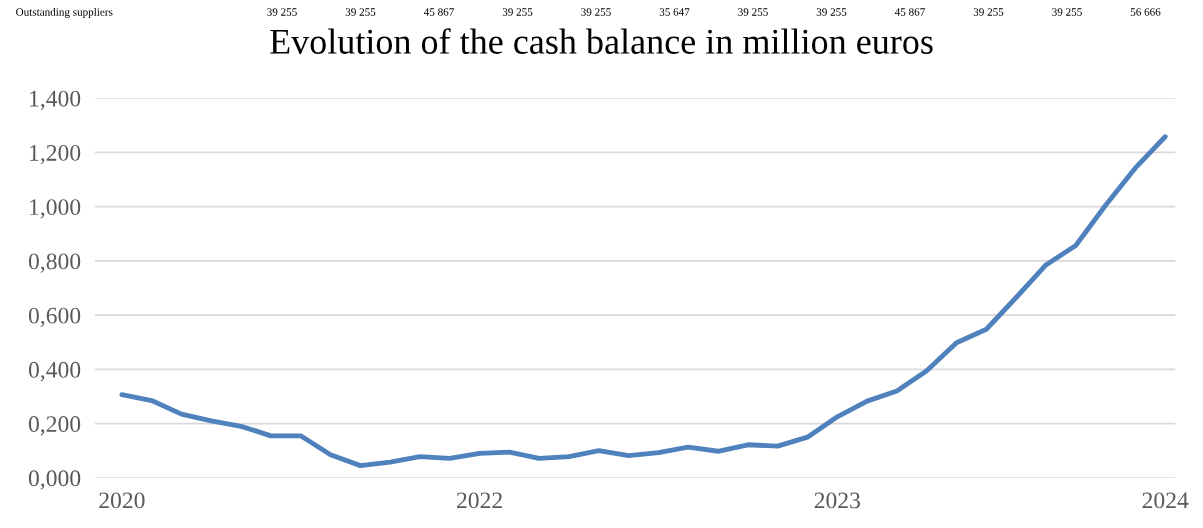  What do you see at coordinates (55, 209) in the screenshot?
I see `y-tick-label: 1,000` at bounding box center [55, 209].